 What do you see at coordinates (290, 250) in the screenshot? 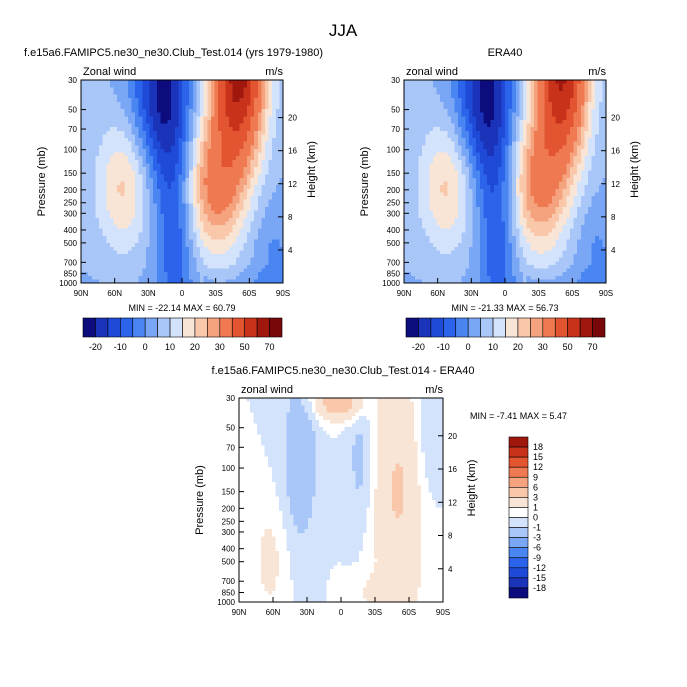
I see `height-tick-label: 4` at bounding box center [290, 250].